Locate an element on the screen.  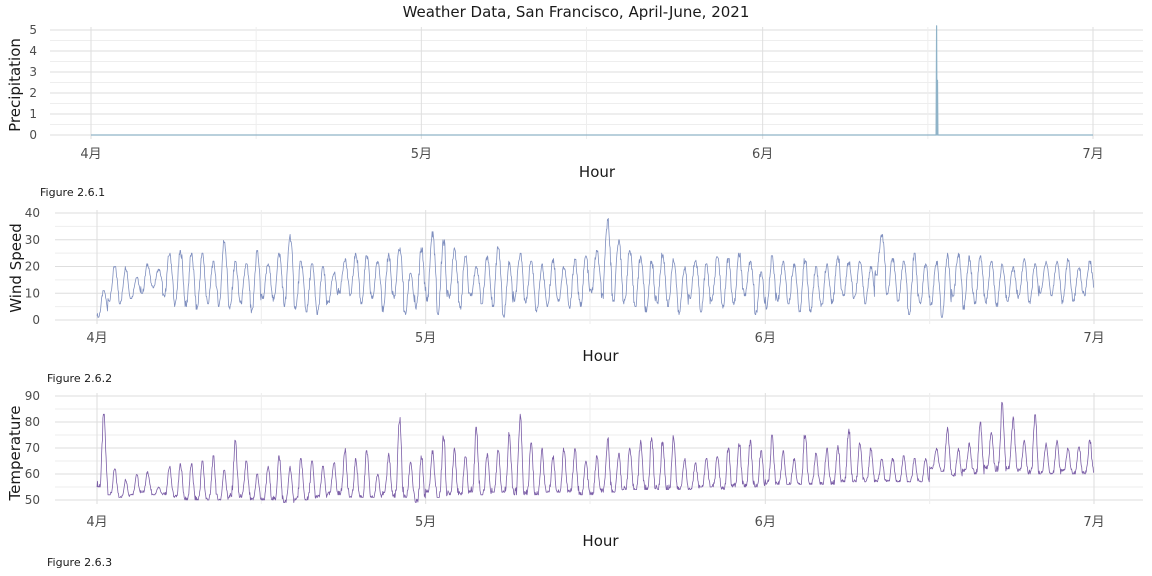
temperature-xtick-label: 6月 is located at coordinates (765, 522).